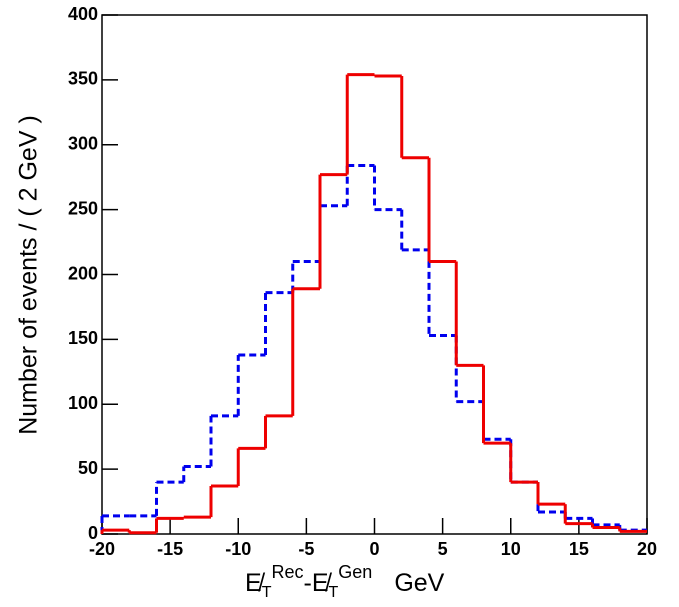 The image size is (679, 607). I want to click on x-axis-label: E̸TRec-E̸TGen GeV, so click(345, 581).